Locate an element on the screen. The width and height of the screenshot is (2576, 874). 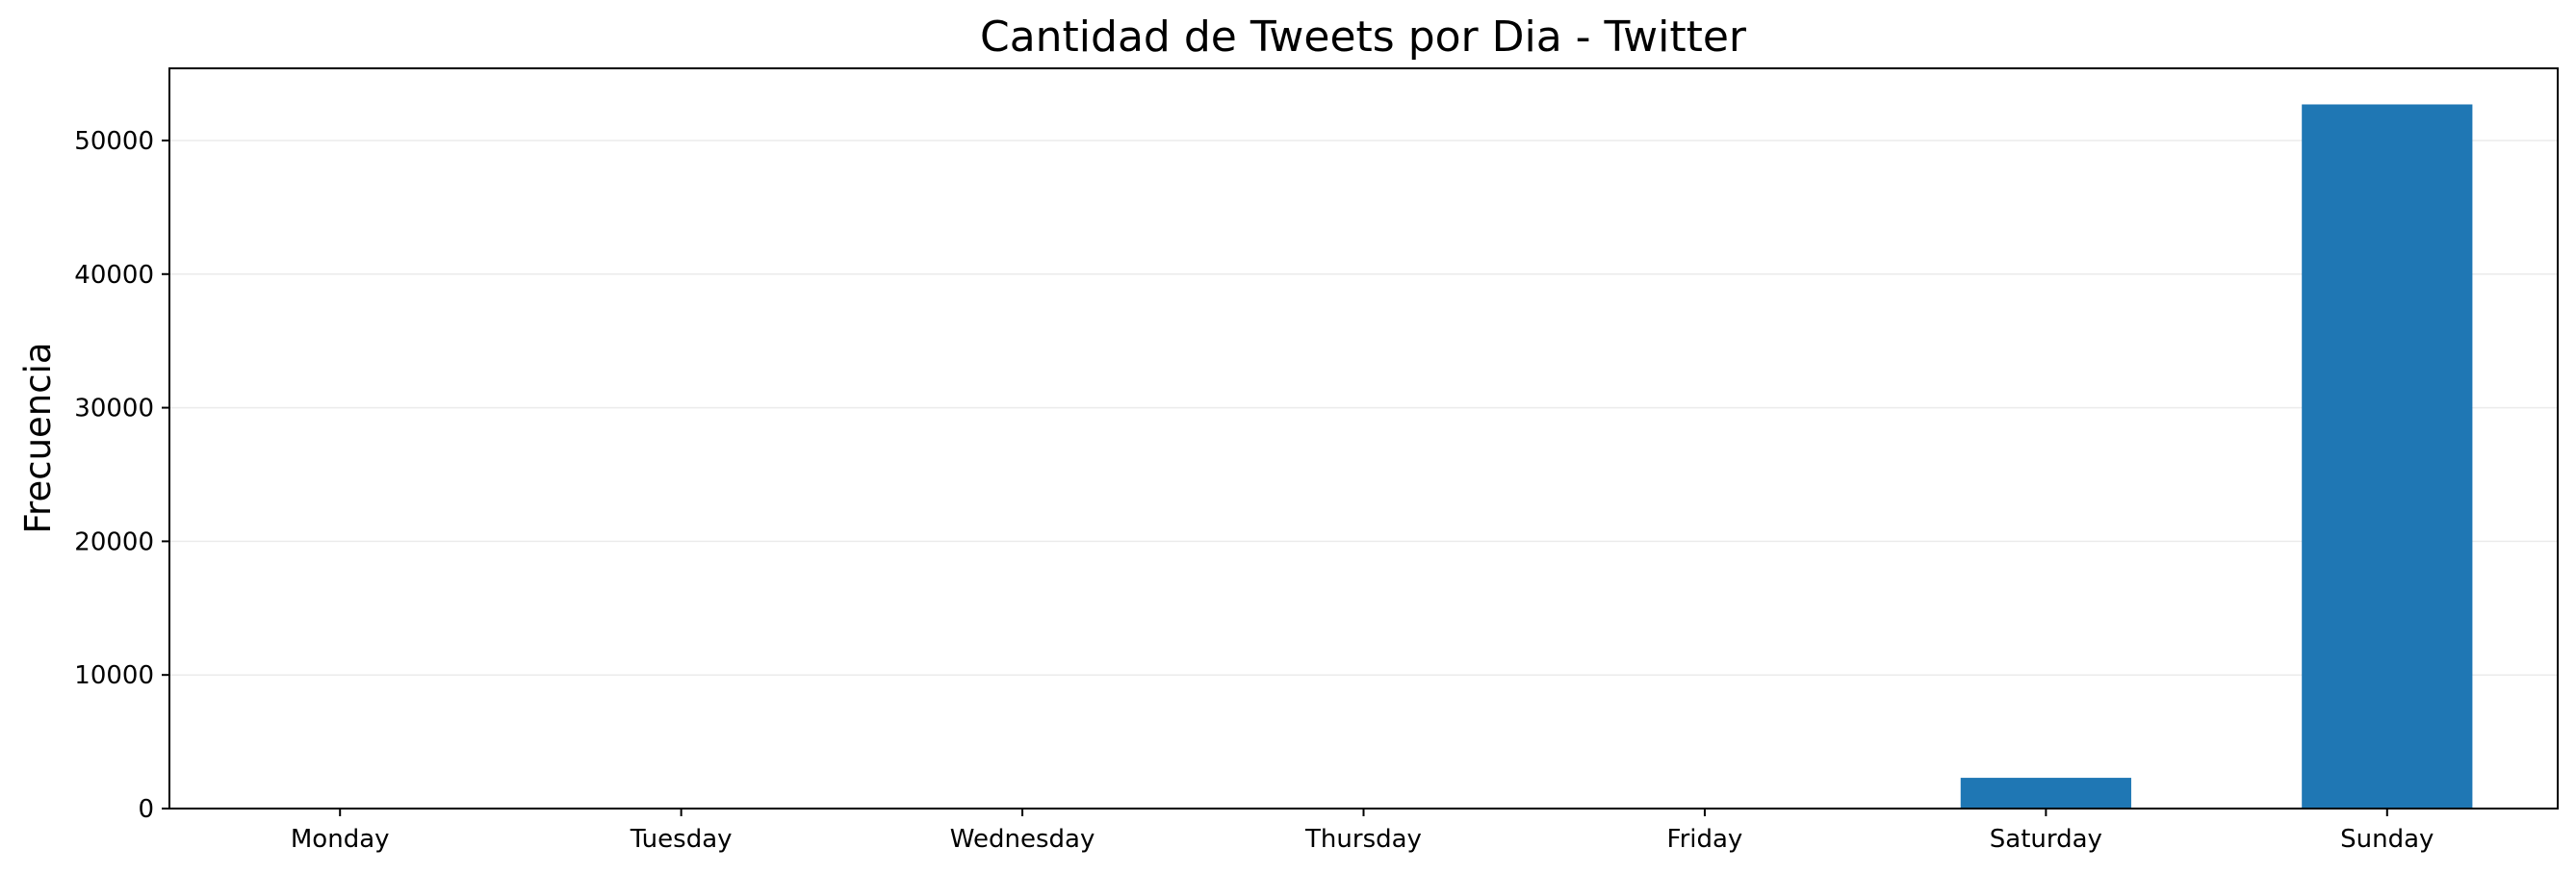
chart-title: Cantidad de Tweets por Dia - Twitter is located at coordinates (1364, 37).